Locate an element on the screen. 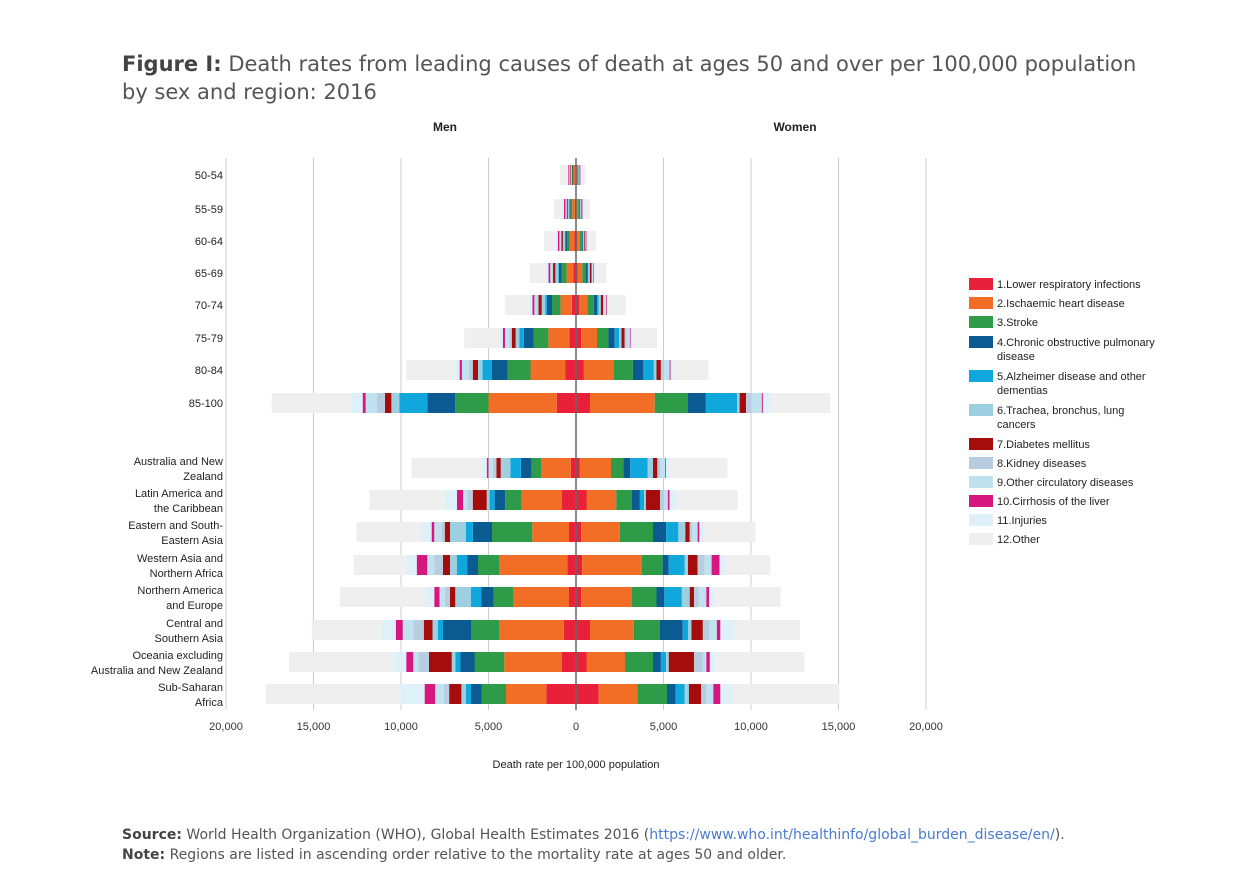 Image resolution: width=1260 pixels, height=886 pixels. legend-label: 1.Lower respiratory infections is located at coordinates (1069, 285).